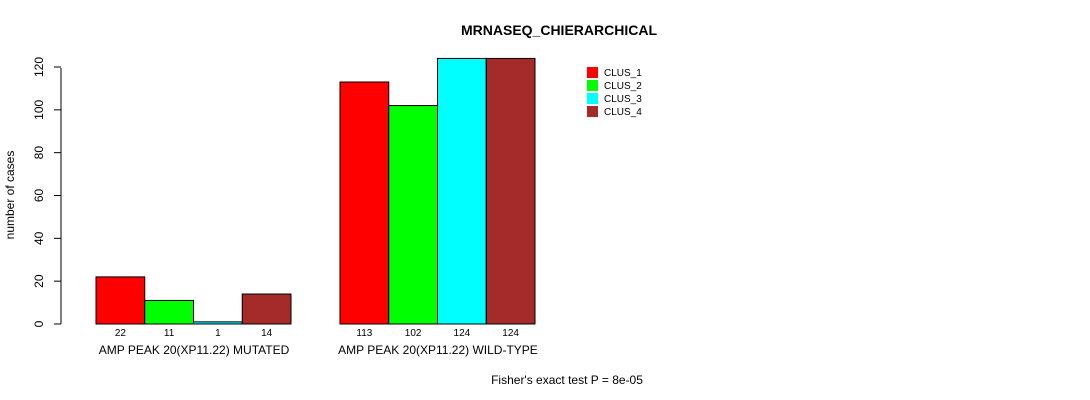 The width and height of the screenshot is (1090, 400). What do you see at coordinates (120, 300) in the screenshot?
I see `bar-clus-1-mutated` at bounding box center [120, 300].